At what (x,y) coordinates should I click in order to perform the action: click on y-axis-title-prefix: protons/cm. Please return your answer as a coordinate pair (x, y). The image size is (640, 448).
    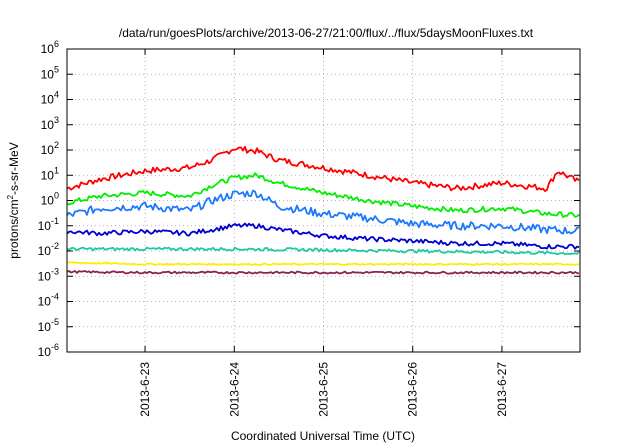
    Looking at the image, I should click on (14, 228).